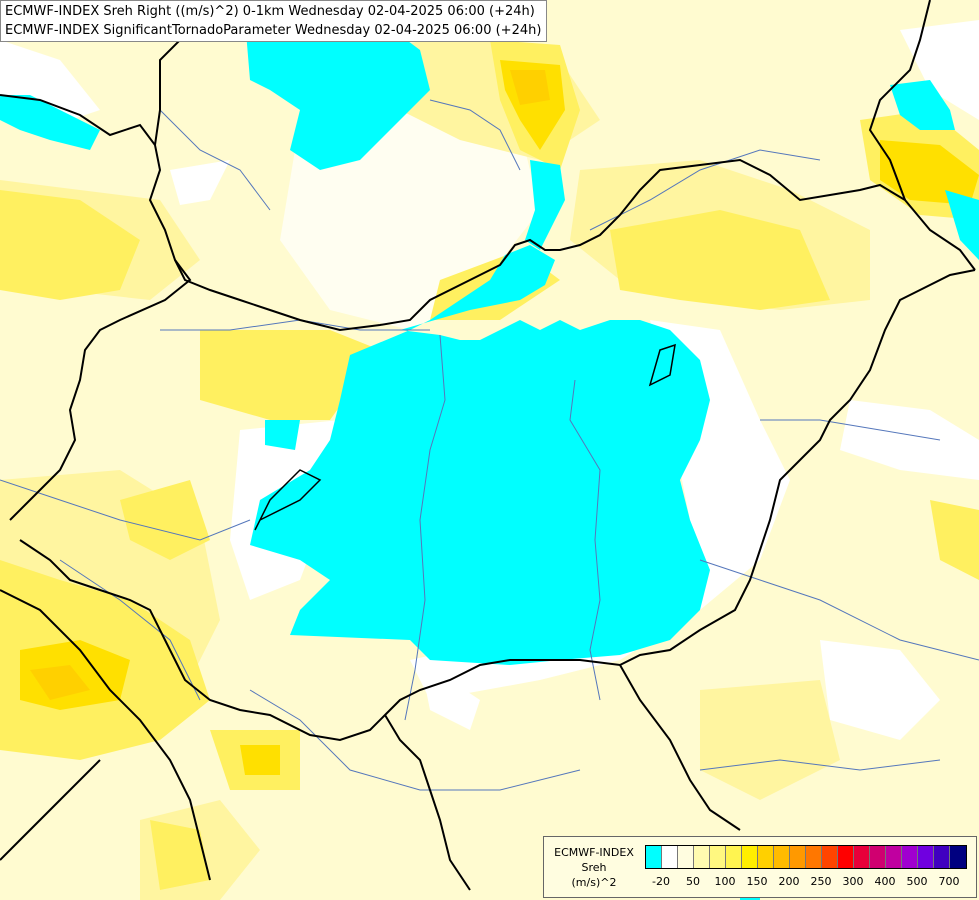  What do you see at coordinates (661, 881) in the screenshot?
I see `legend-tick-label: -20` at bounding box center [661, 881].